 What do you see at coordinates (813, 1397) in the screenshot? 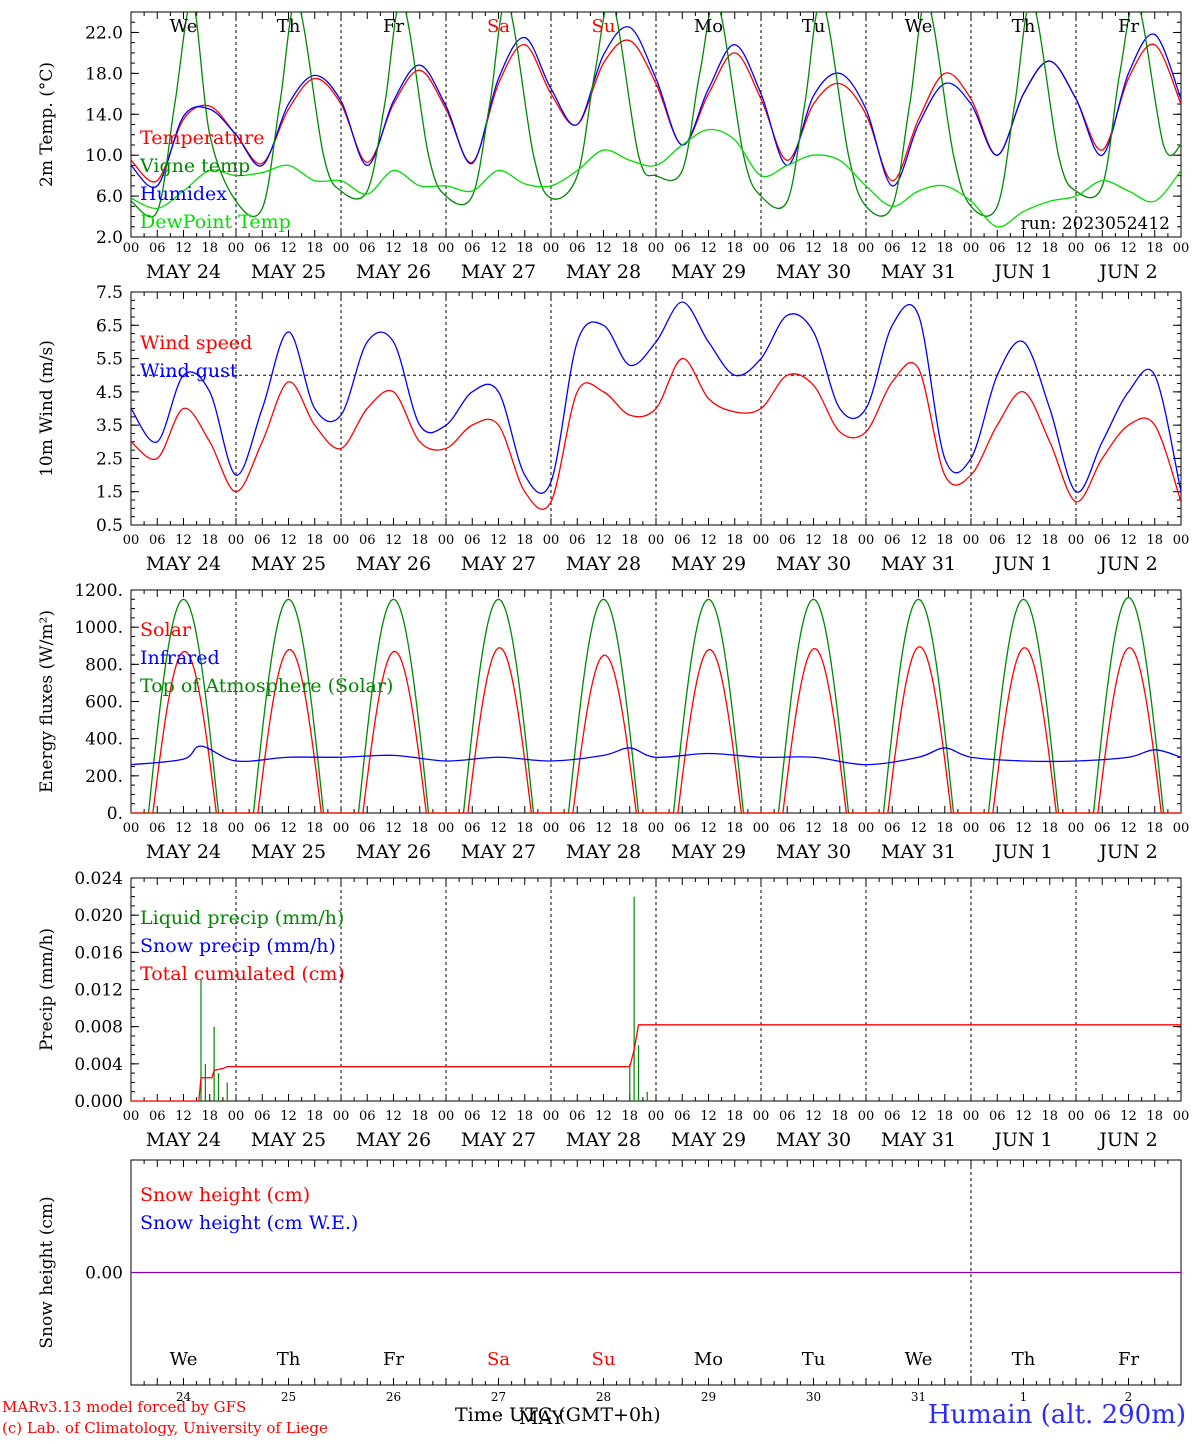
I see `day-number: 30` at bounding box center [813, 1397].